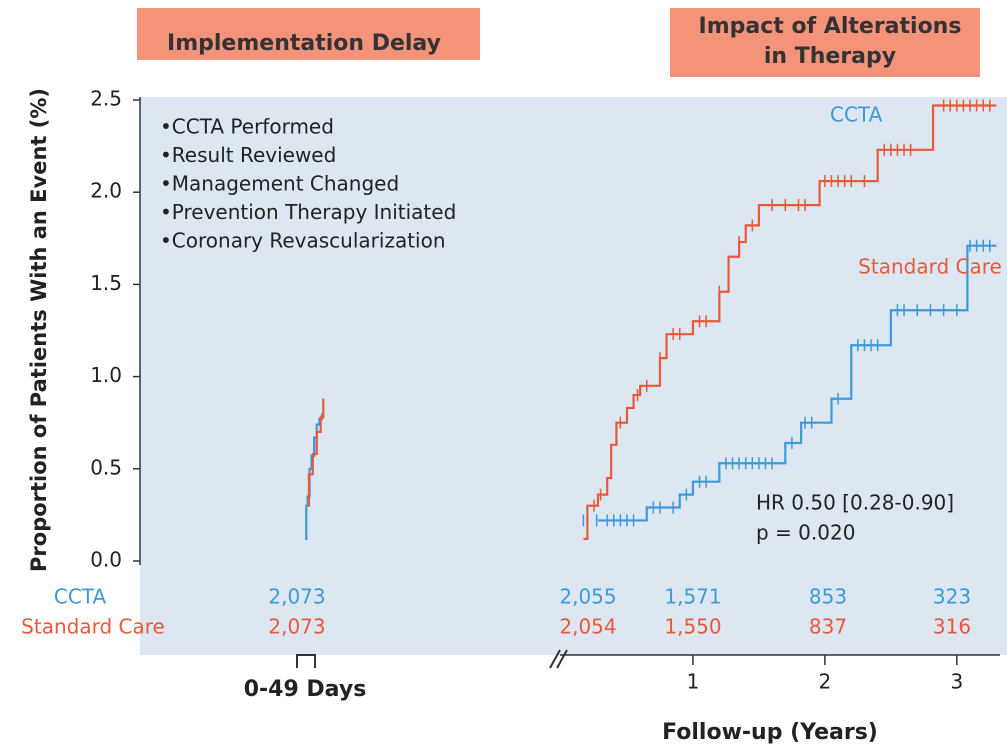 This screenshot has width=1007, height=748. I want to click on x-tick-label: 3, so click(956, 682).